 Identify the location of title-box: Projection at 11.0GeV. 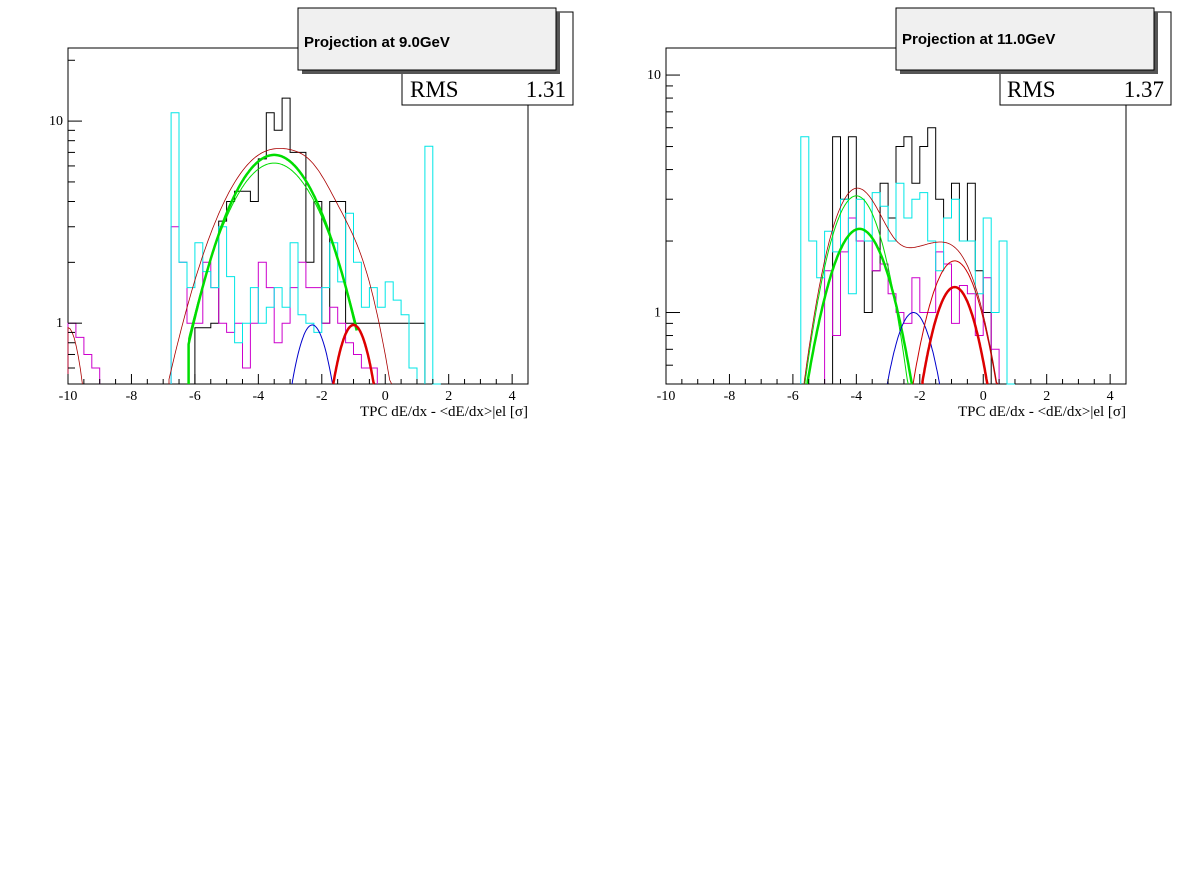
(1026, 40).